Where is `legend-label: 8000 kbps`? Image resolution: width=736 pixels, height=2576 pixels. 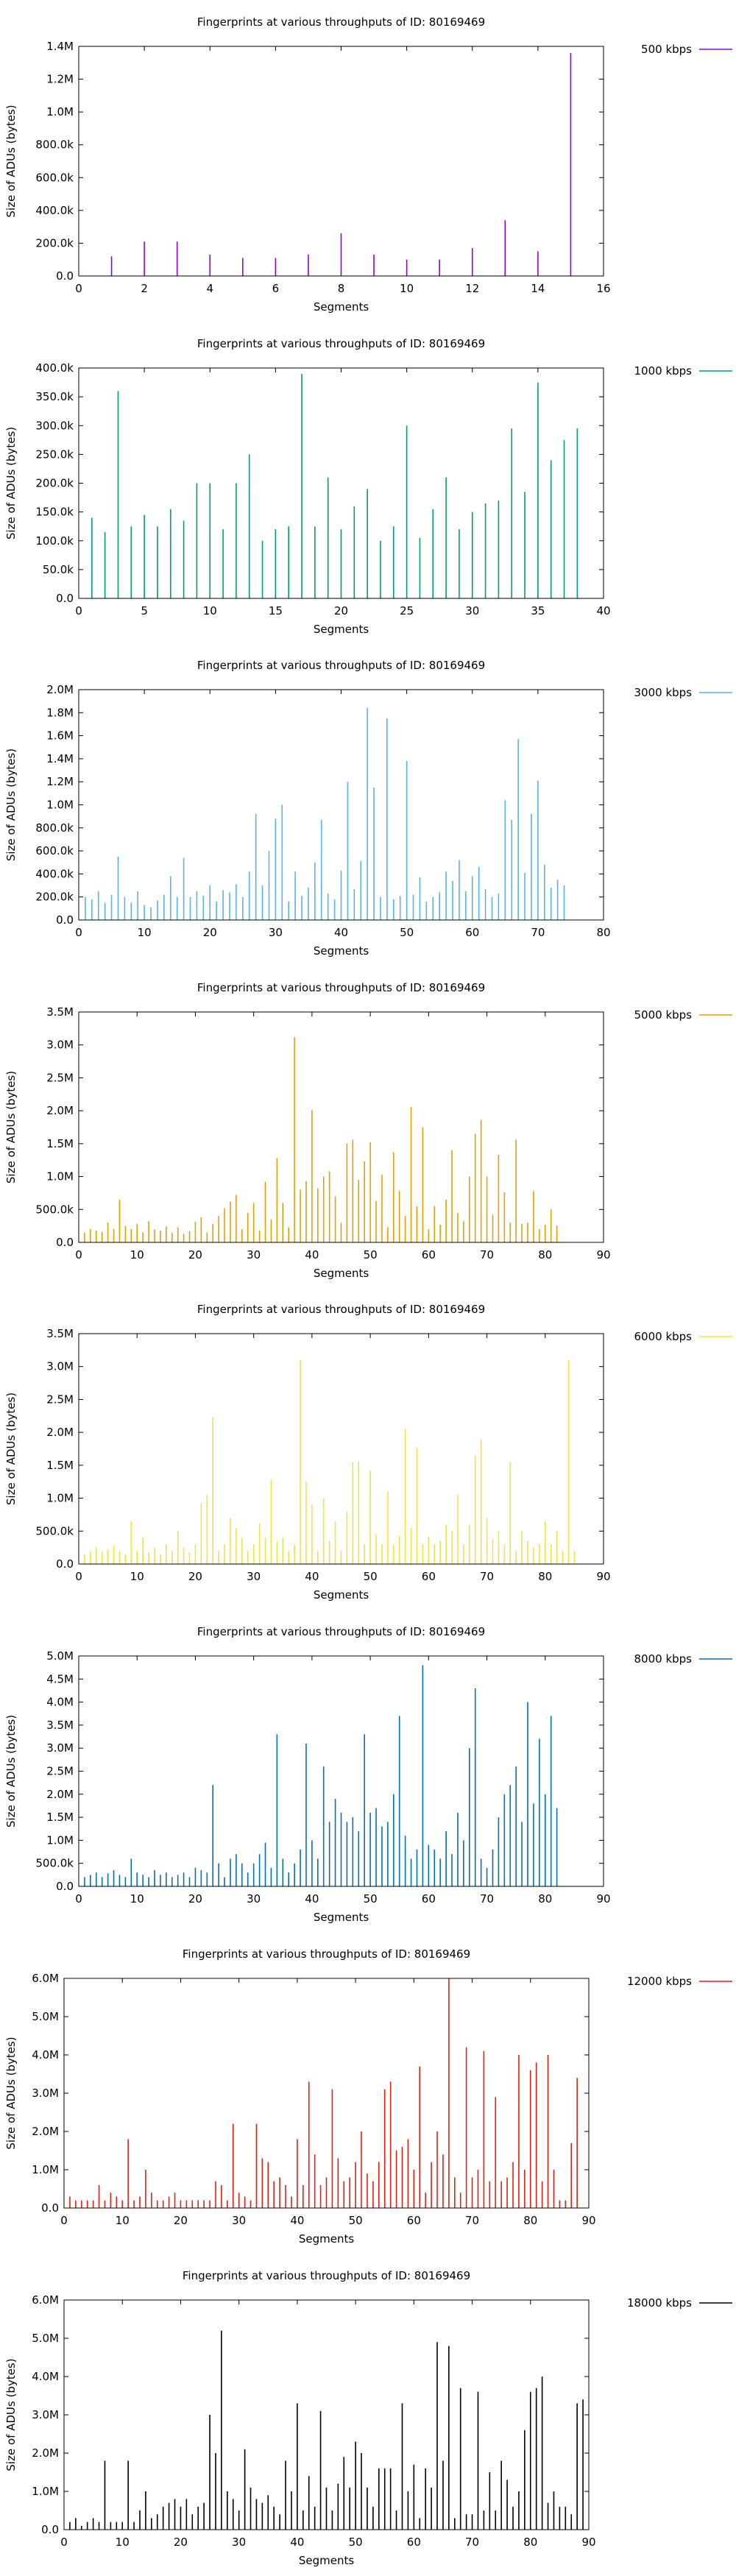 legend-label: 8000 kbps is located at coordinates (663, 1659).